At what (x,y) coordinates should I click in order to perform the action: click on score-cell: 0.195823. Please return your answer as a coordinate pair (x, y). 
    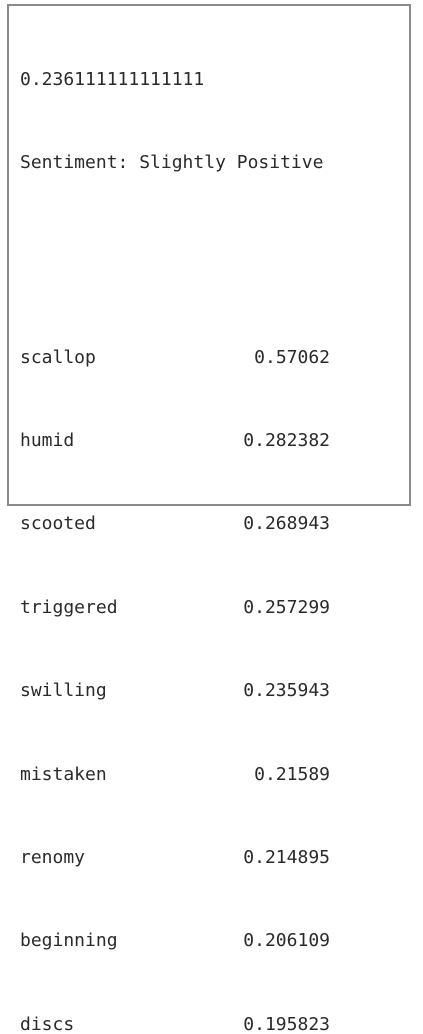
    Looking at the image, I should click on (286, 1023).